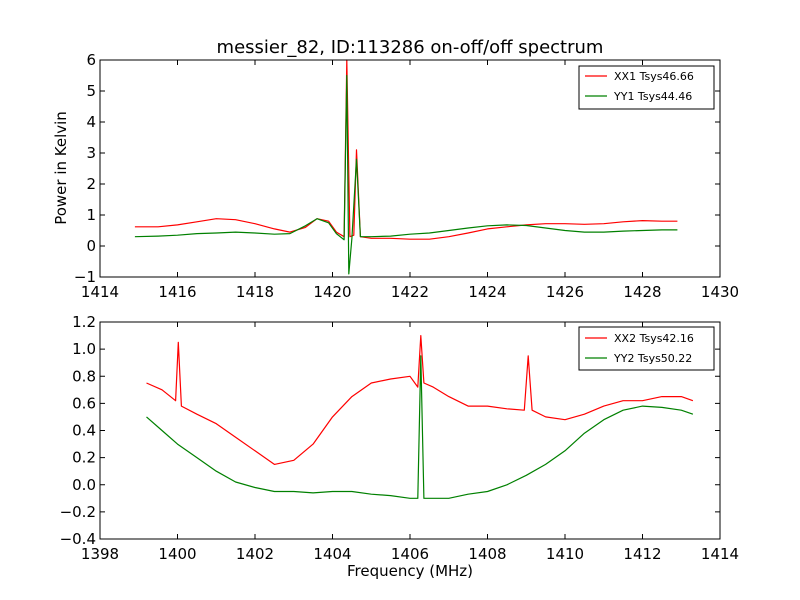 The image size is (800, 600). I want to click on x-tick-label: 1430, so click(720, 292).